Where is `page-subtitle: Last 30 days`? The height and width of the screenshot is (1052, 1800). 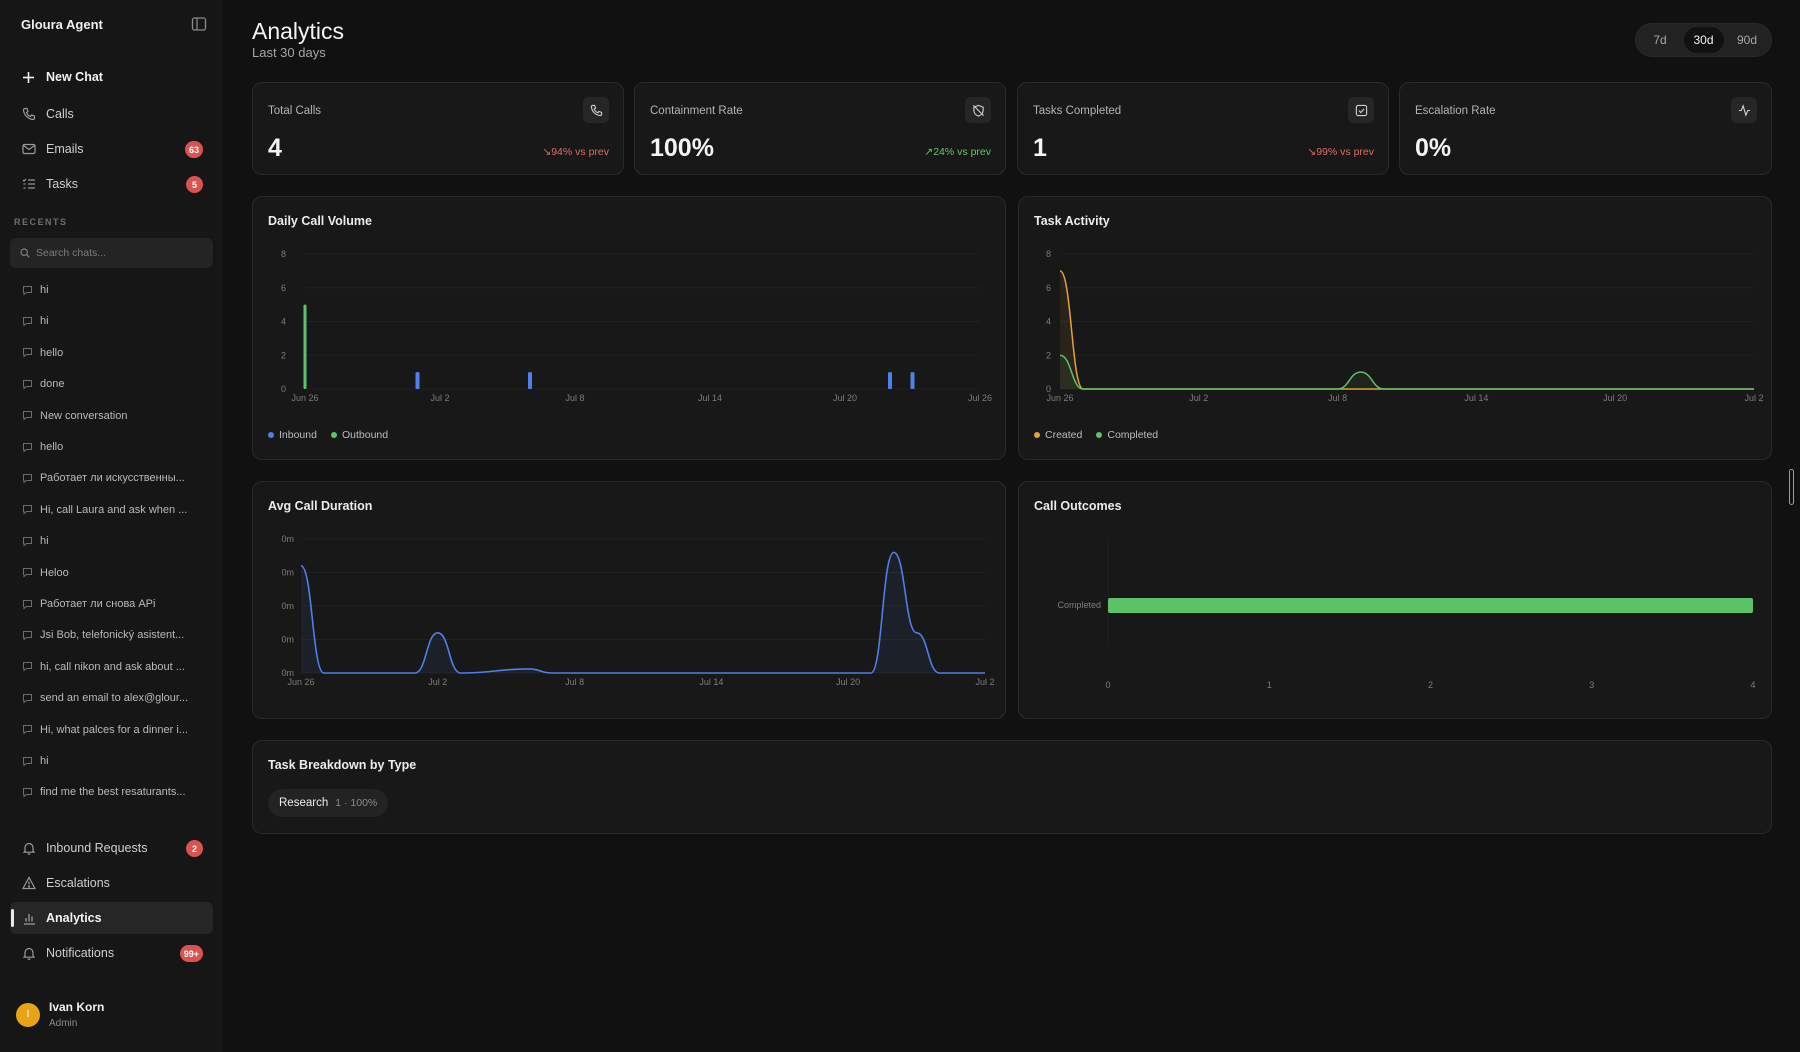 page-subtitle: Last 30 days is located at coordinates (289, 52).